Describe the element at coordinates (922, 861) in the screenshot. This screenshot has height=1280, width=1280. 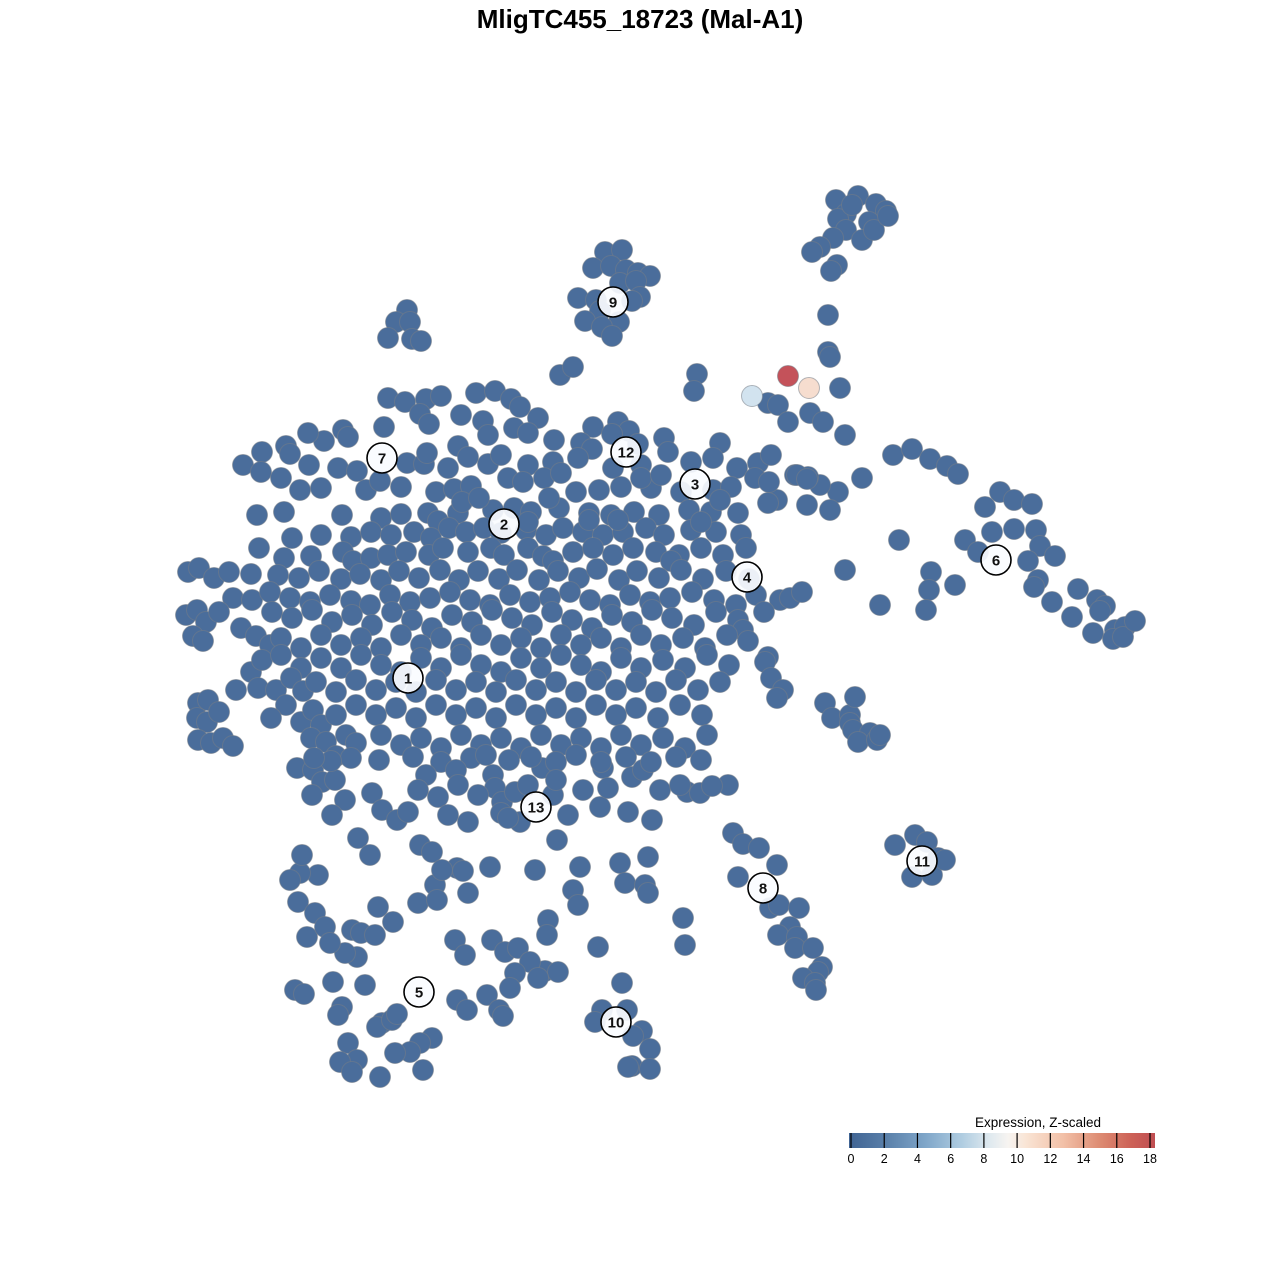
I see `cluster-label-11: 11` at that location.